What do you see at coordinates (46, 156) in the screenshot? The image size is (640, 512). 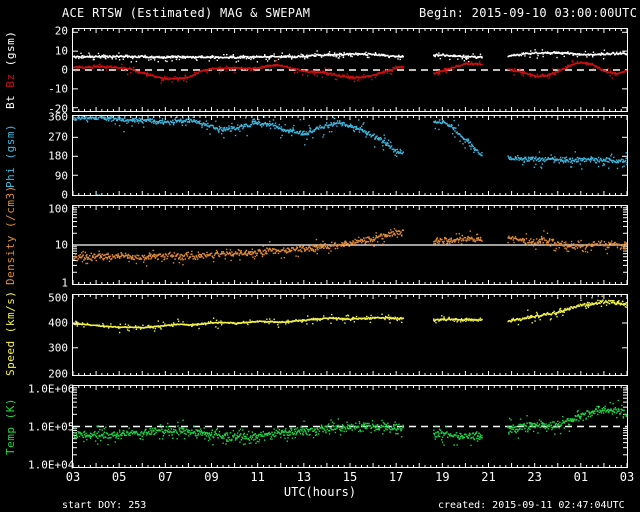 I see `yticks-phi: 360 270 180 90 0` at bounding box center [46, 156].